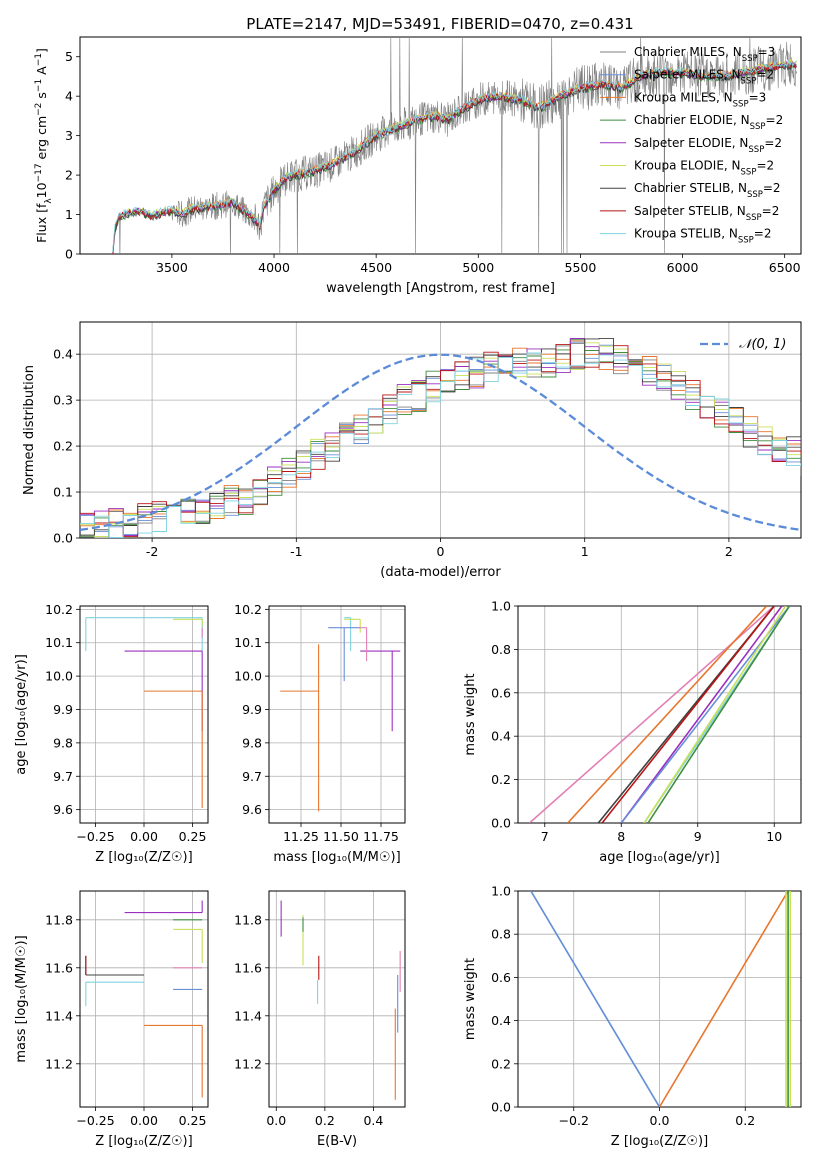  I want to click on legend-entry: Salpeter MILES, NSSP=2, so click(704, 77).